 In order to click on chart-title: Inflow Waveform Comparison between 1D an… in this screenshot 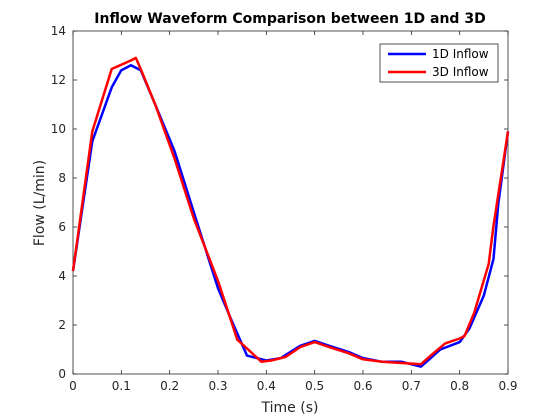, I will do `click(289, 19)`.